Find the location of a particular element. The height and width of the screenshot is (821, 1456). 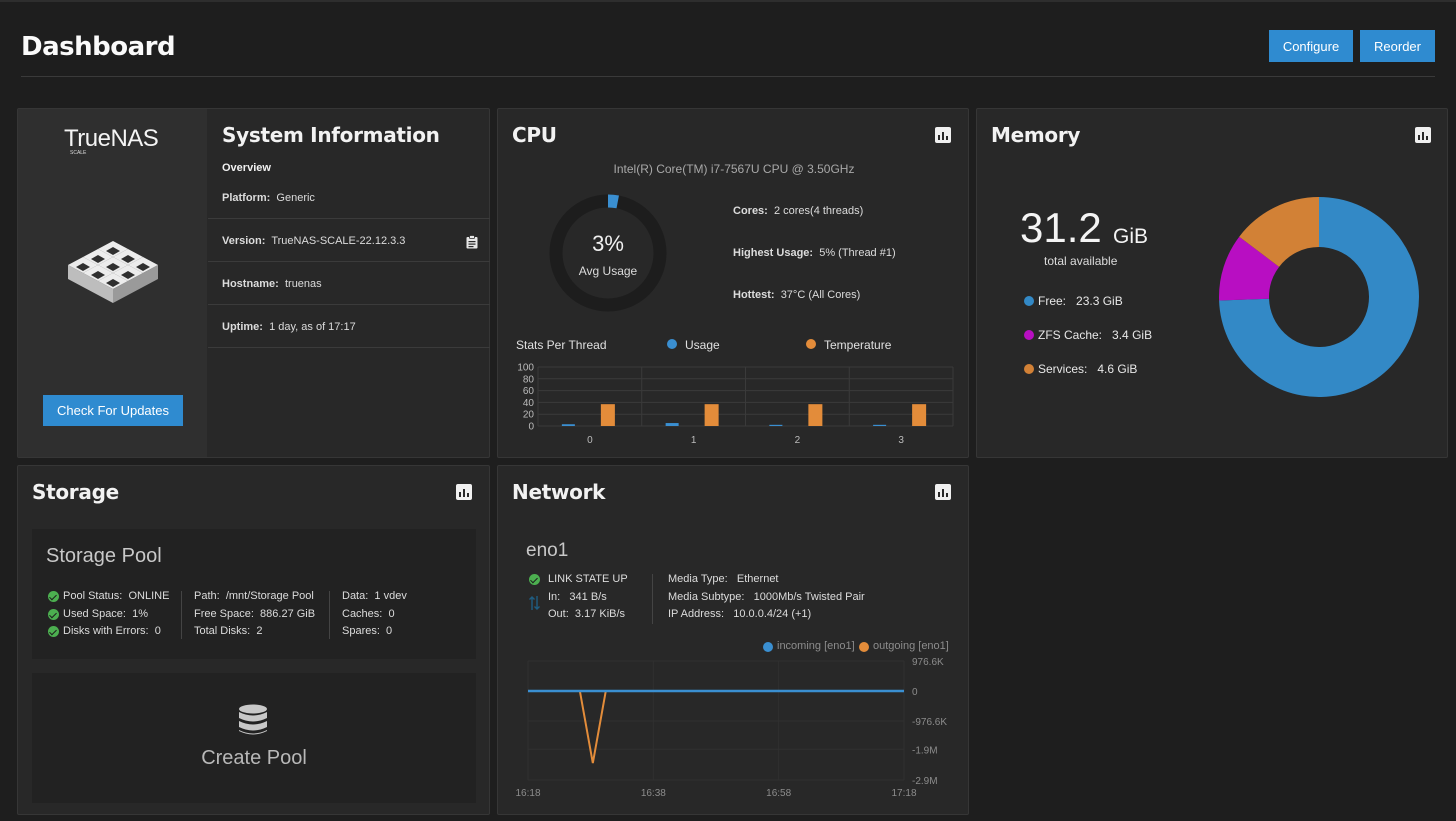

free-dot is located at coordinates (1029, 301).